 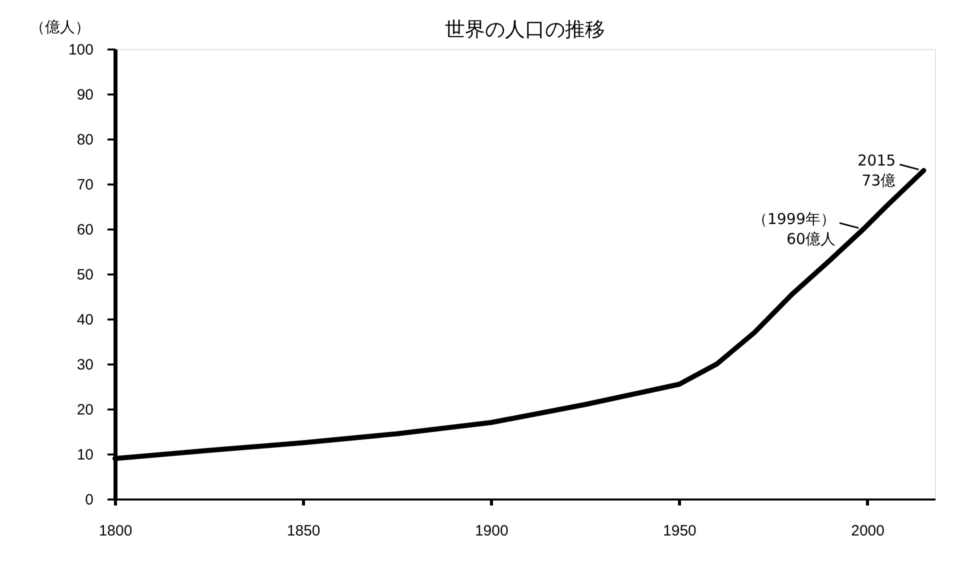 I want to click on y-tick-label: 0, so click(x=89, y=500).